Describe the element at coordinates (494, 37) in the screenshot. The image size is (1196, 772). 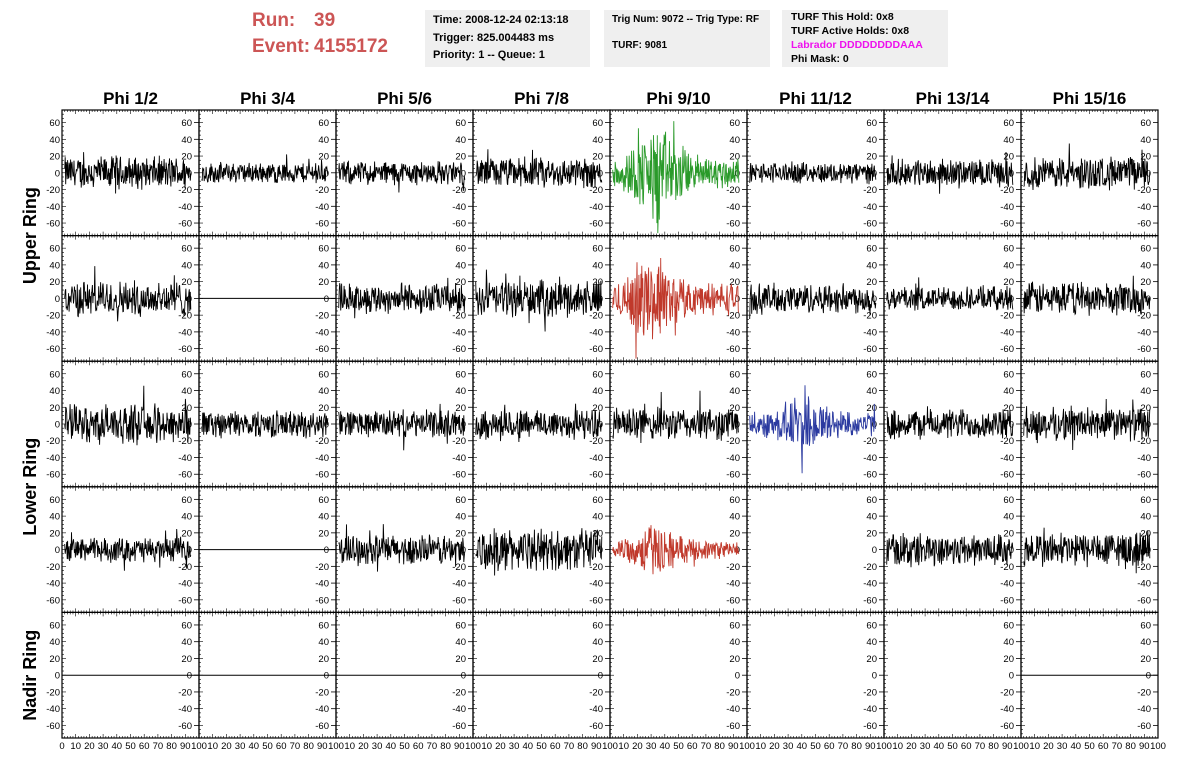
I see `trigger-text: Trigger: 825.004483 ms` at that location.